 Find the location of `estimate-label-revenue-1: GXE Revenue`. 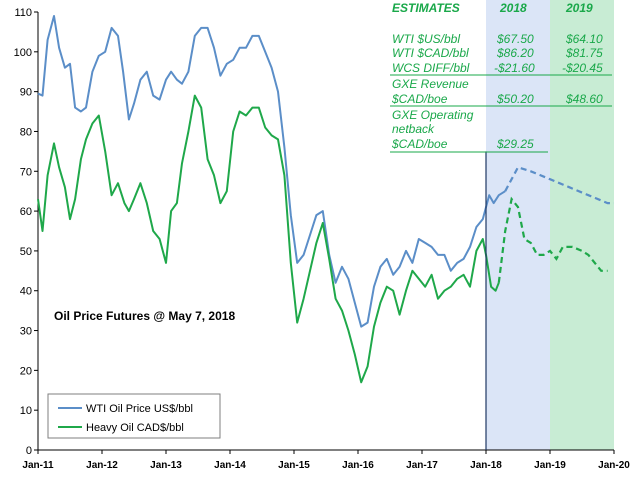

estimate-label-revenue-1: GXE Revenue is located at coordinates (430, 84).